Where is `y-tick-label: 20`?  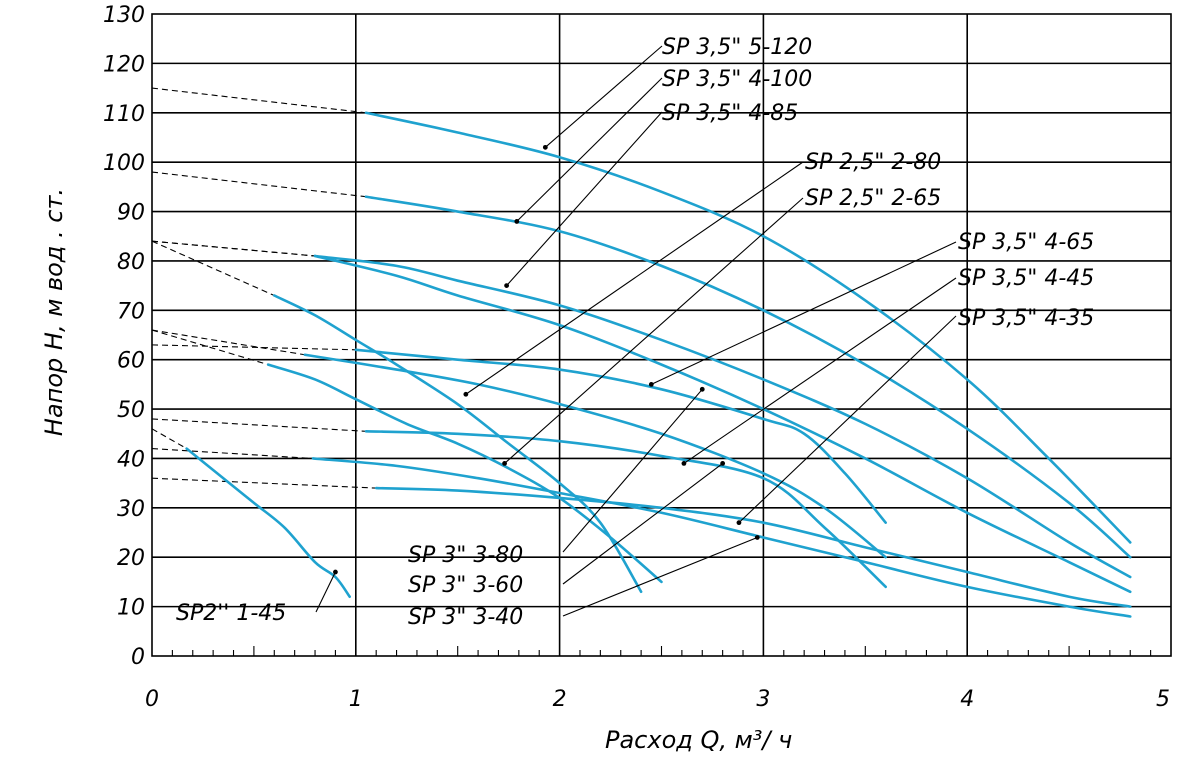
y-tick-label: 20 is located at coordinates (131, 558).